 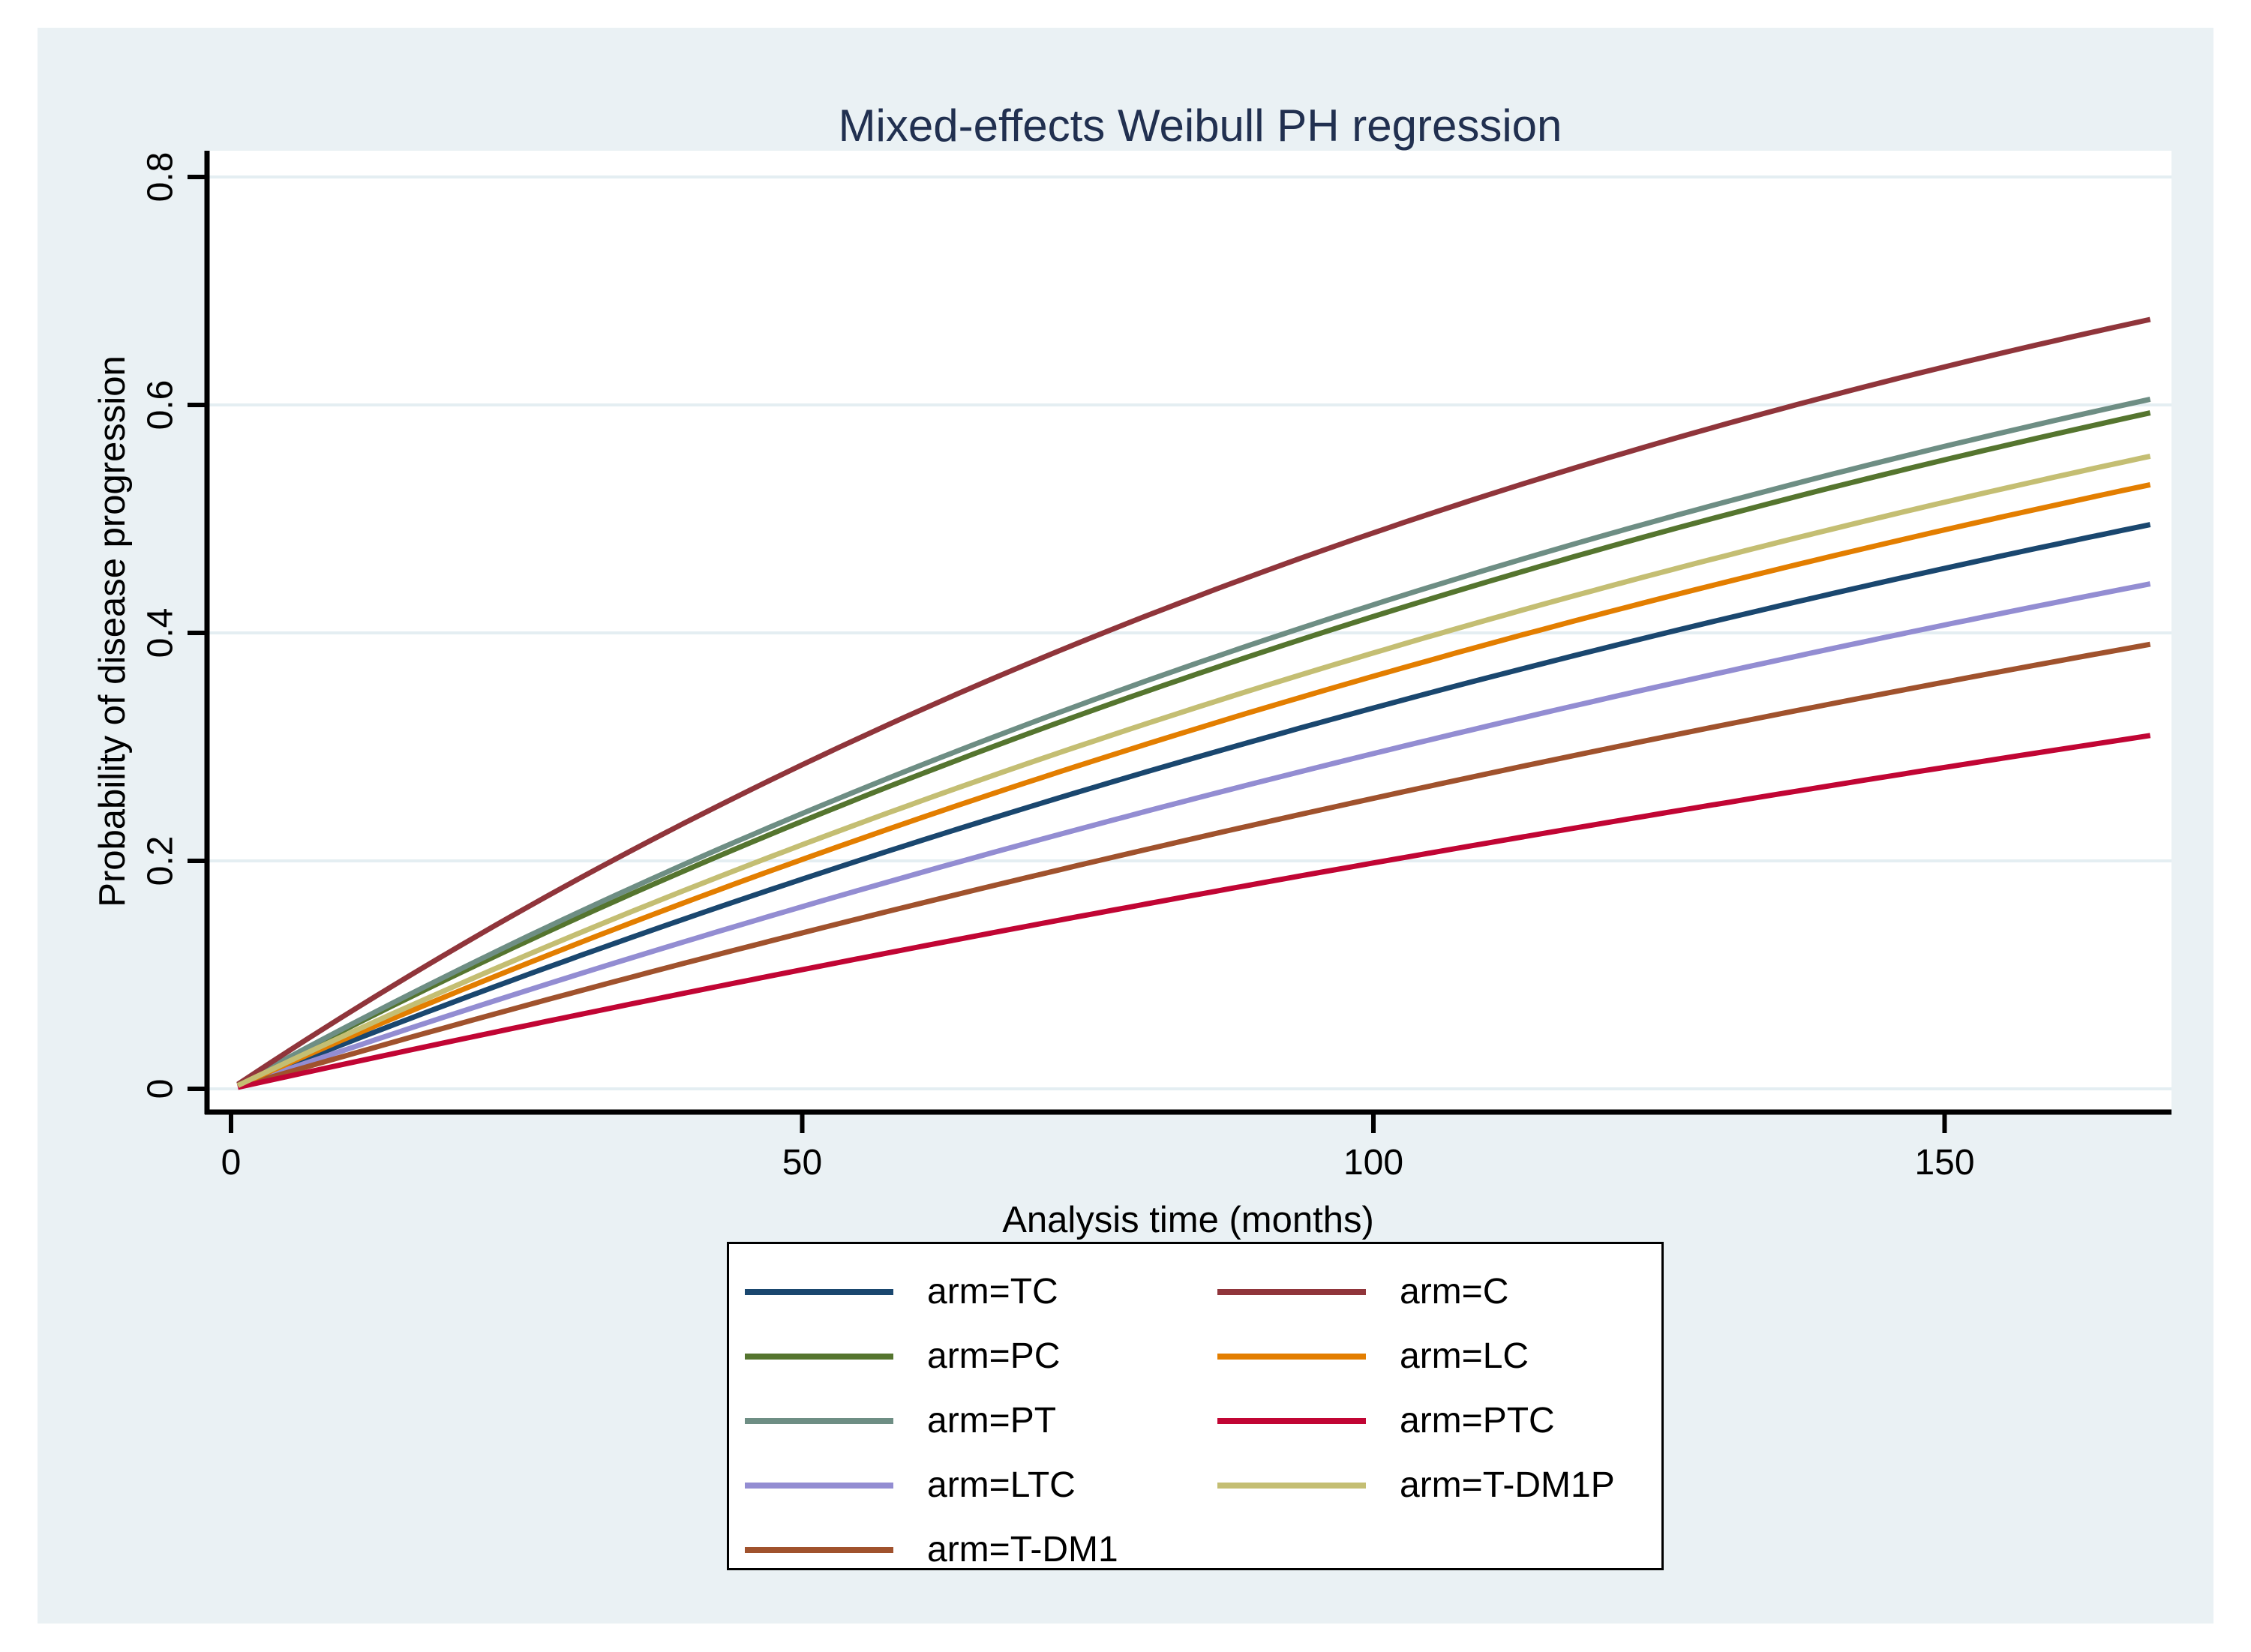 I want to click on x-tick-label-150: 150, so click(x=1944, y=1163).